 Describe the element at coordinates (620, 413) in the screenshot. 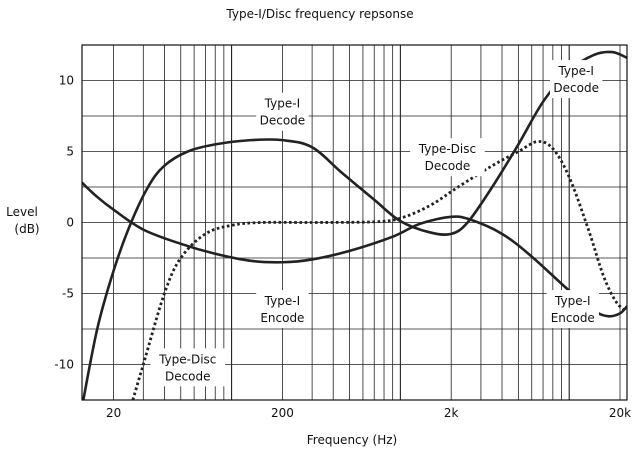

I see `x-tick-label: 20k` at that location.